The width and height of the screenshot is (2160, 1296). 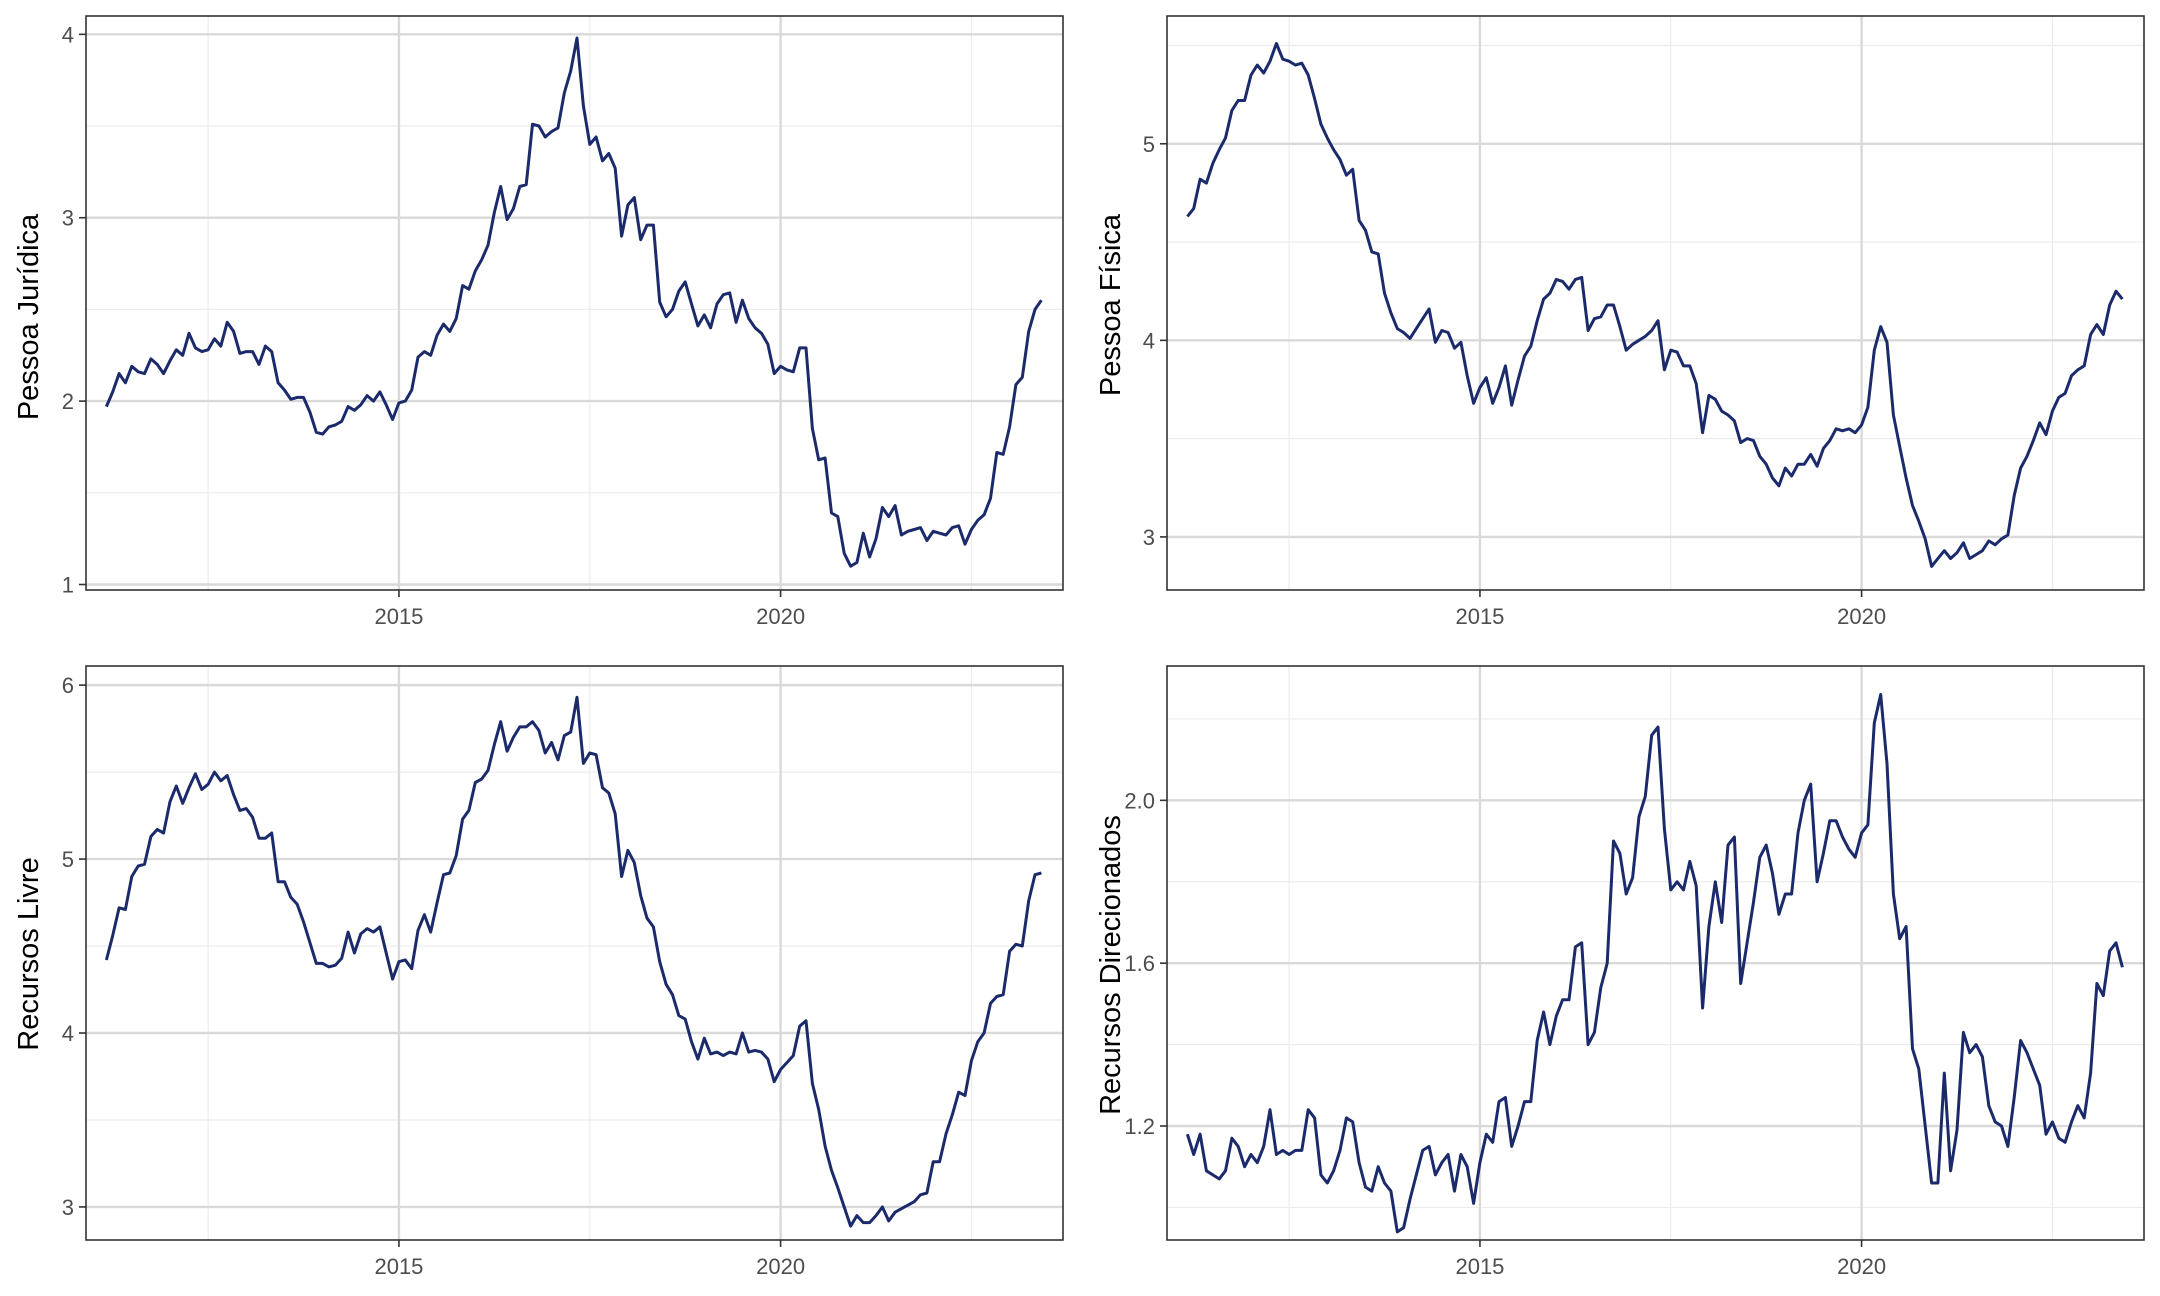 I want to click on ylabel-recursos-livre: Recursos Livre, so click(x=29, y=953).